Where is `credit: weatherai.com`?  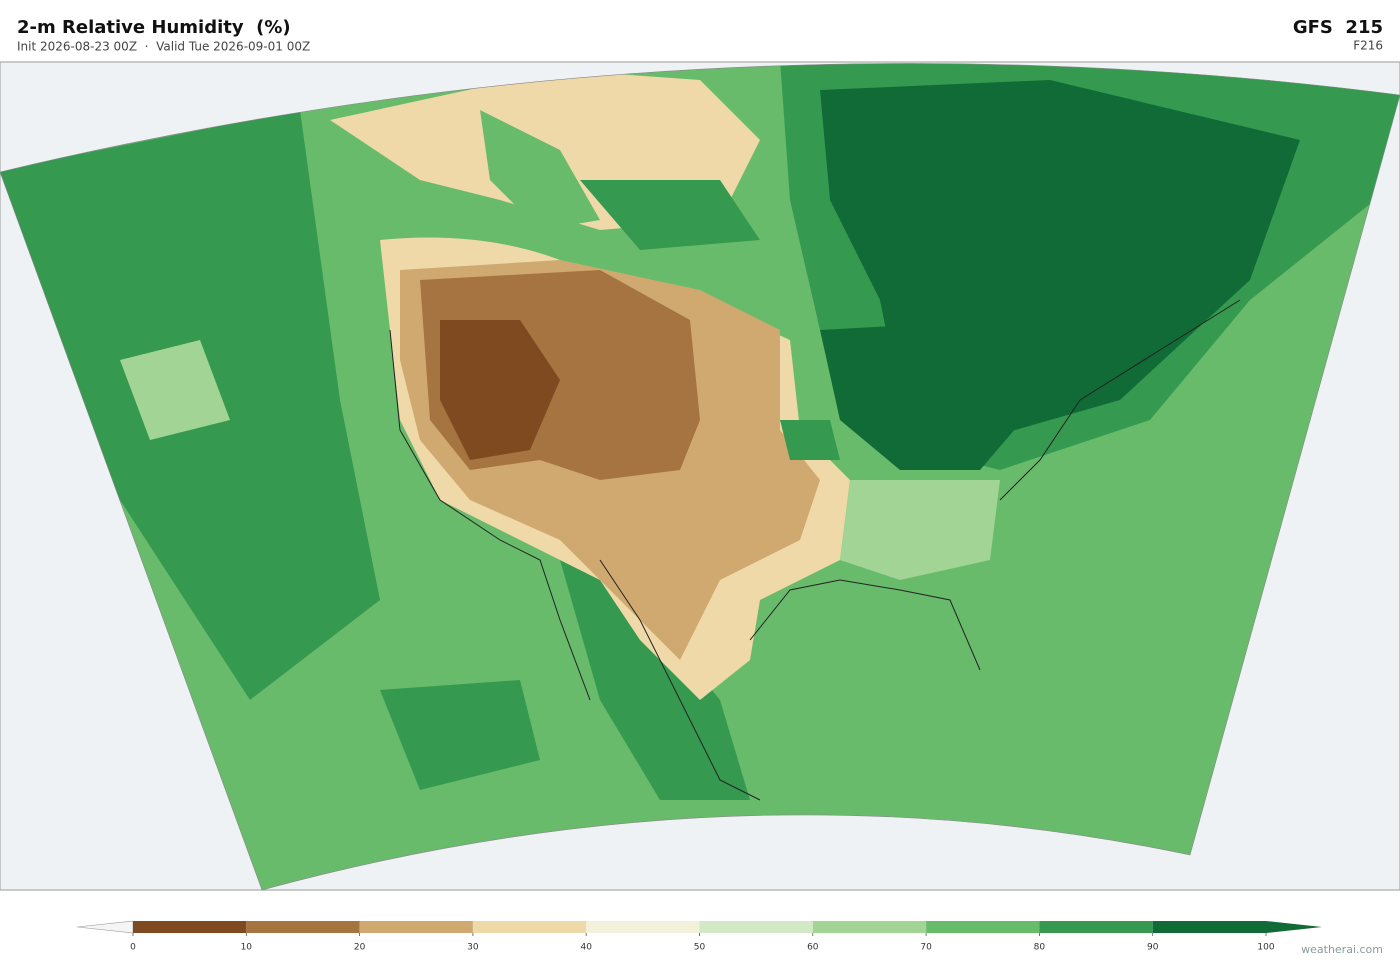
credit: weatherai.com is located at coordinates (1342, 949).